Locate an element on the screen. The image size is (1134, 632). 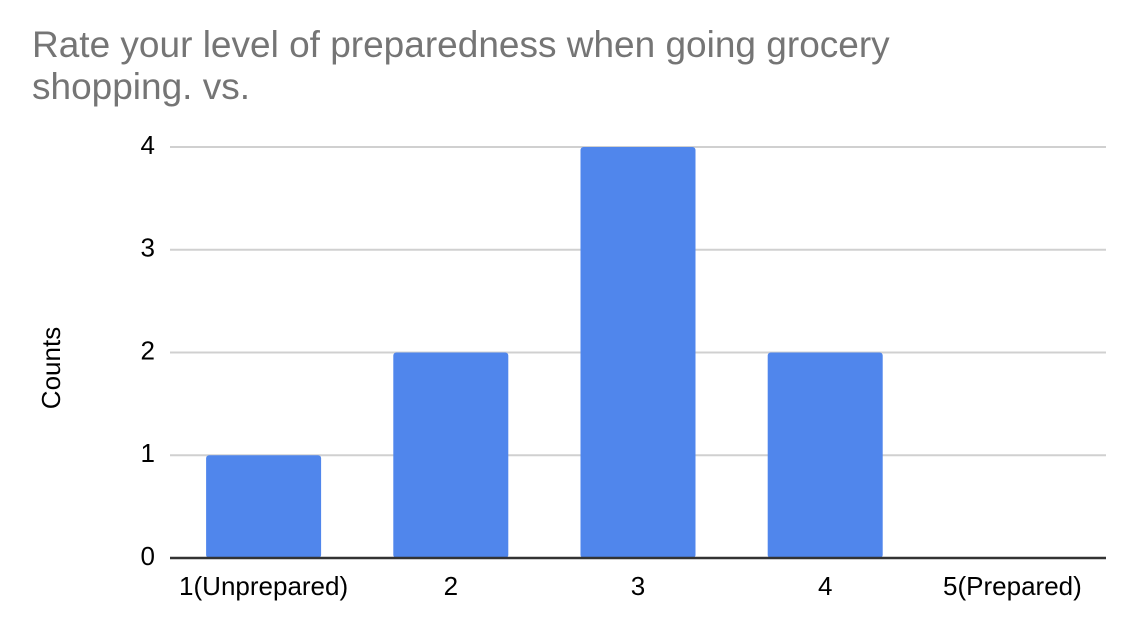
y-axis-title: Counts is located at coordinates (51, 368).